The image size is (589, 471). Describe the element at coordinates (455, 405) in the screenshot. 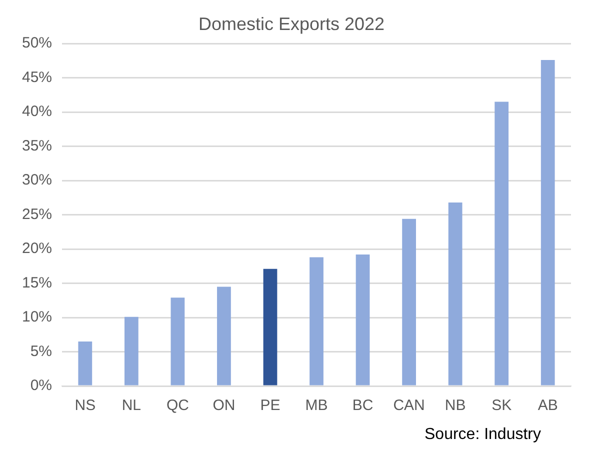

I see `x-tick-label: NB` at that location.